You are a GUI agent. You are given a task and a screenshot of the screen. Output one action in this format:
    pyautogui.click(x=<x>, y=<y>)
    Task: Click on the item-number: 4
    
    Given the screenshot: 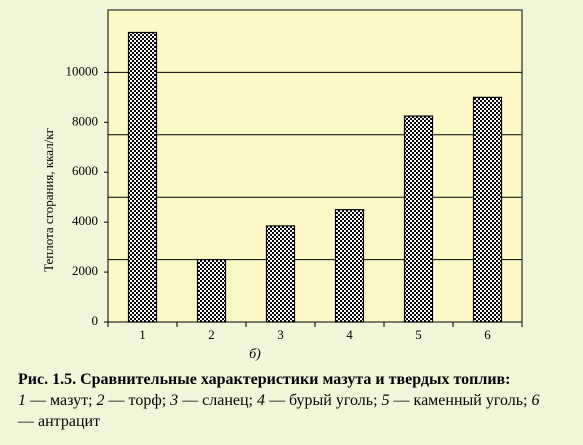 What is the action you would take?
    pyautogui.click(x=261, y=400)
    